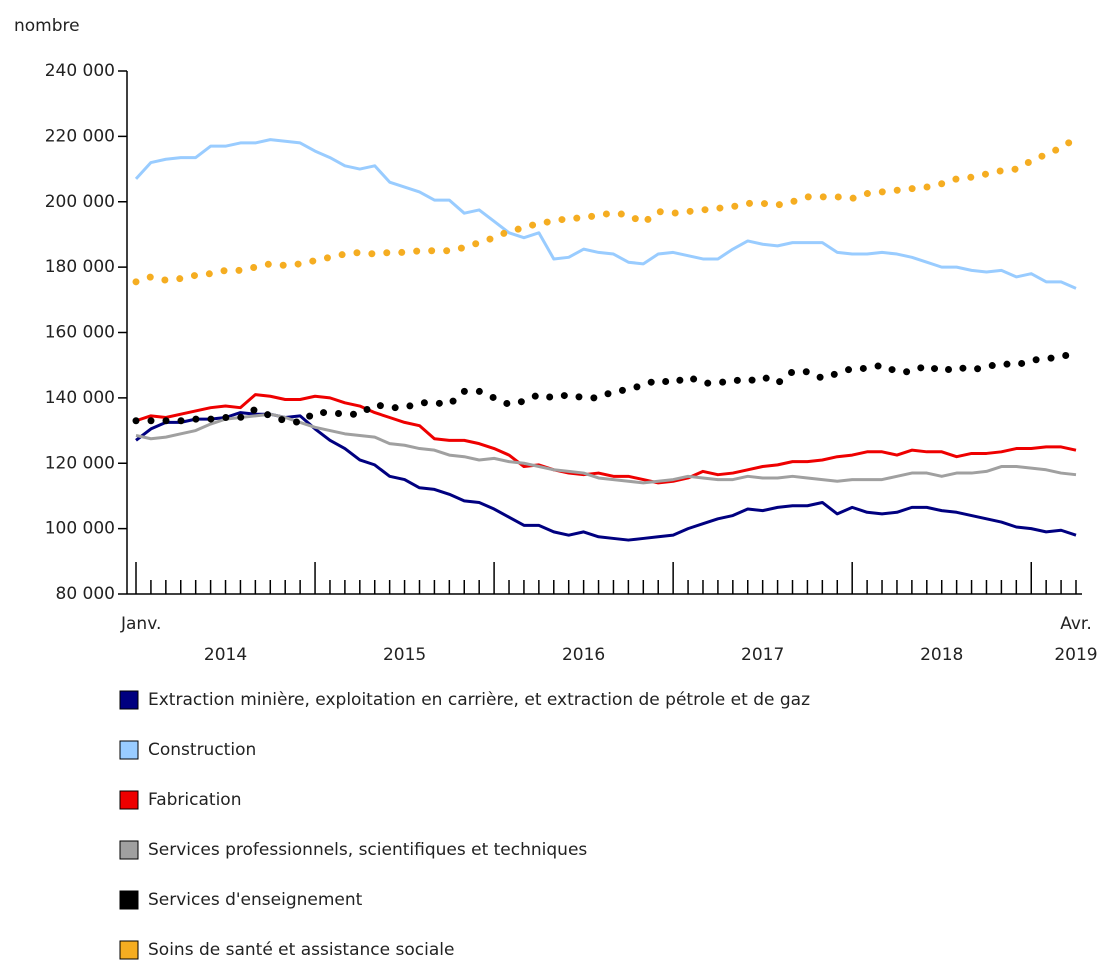 Image resolution: width=1104 pixels, height=965 pixels. Describe the element at coordinates (80, 267) in the screenshot. I see `y-tick-label: 180 000` at that location.